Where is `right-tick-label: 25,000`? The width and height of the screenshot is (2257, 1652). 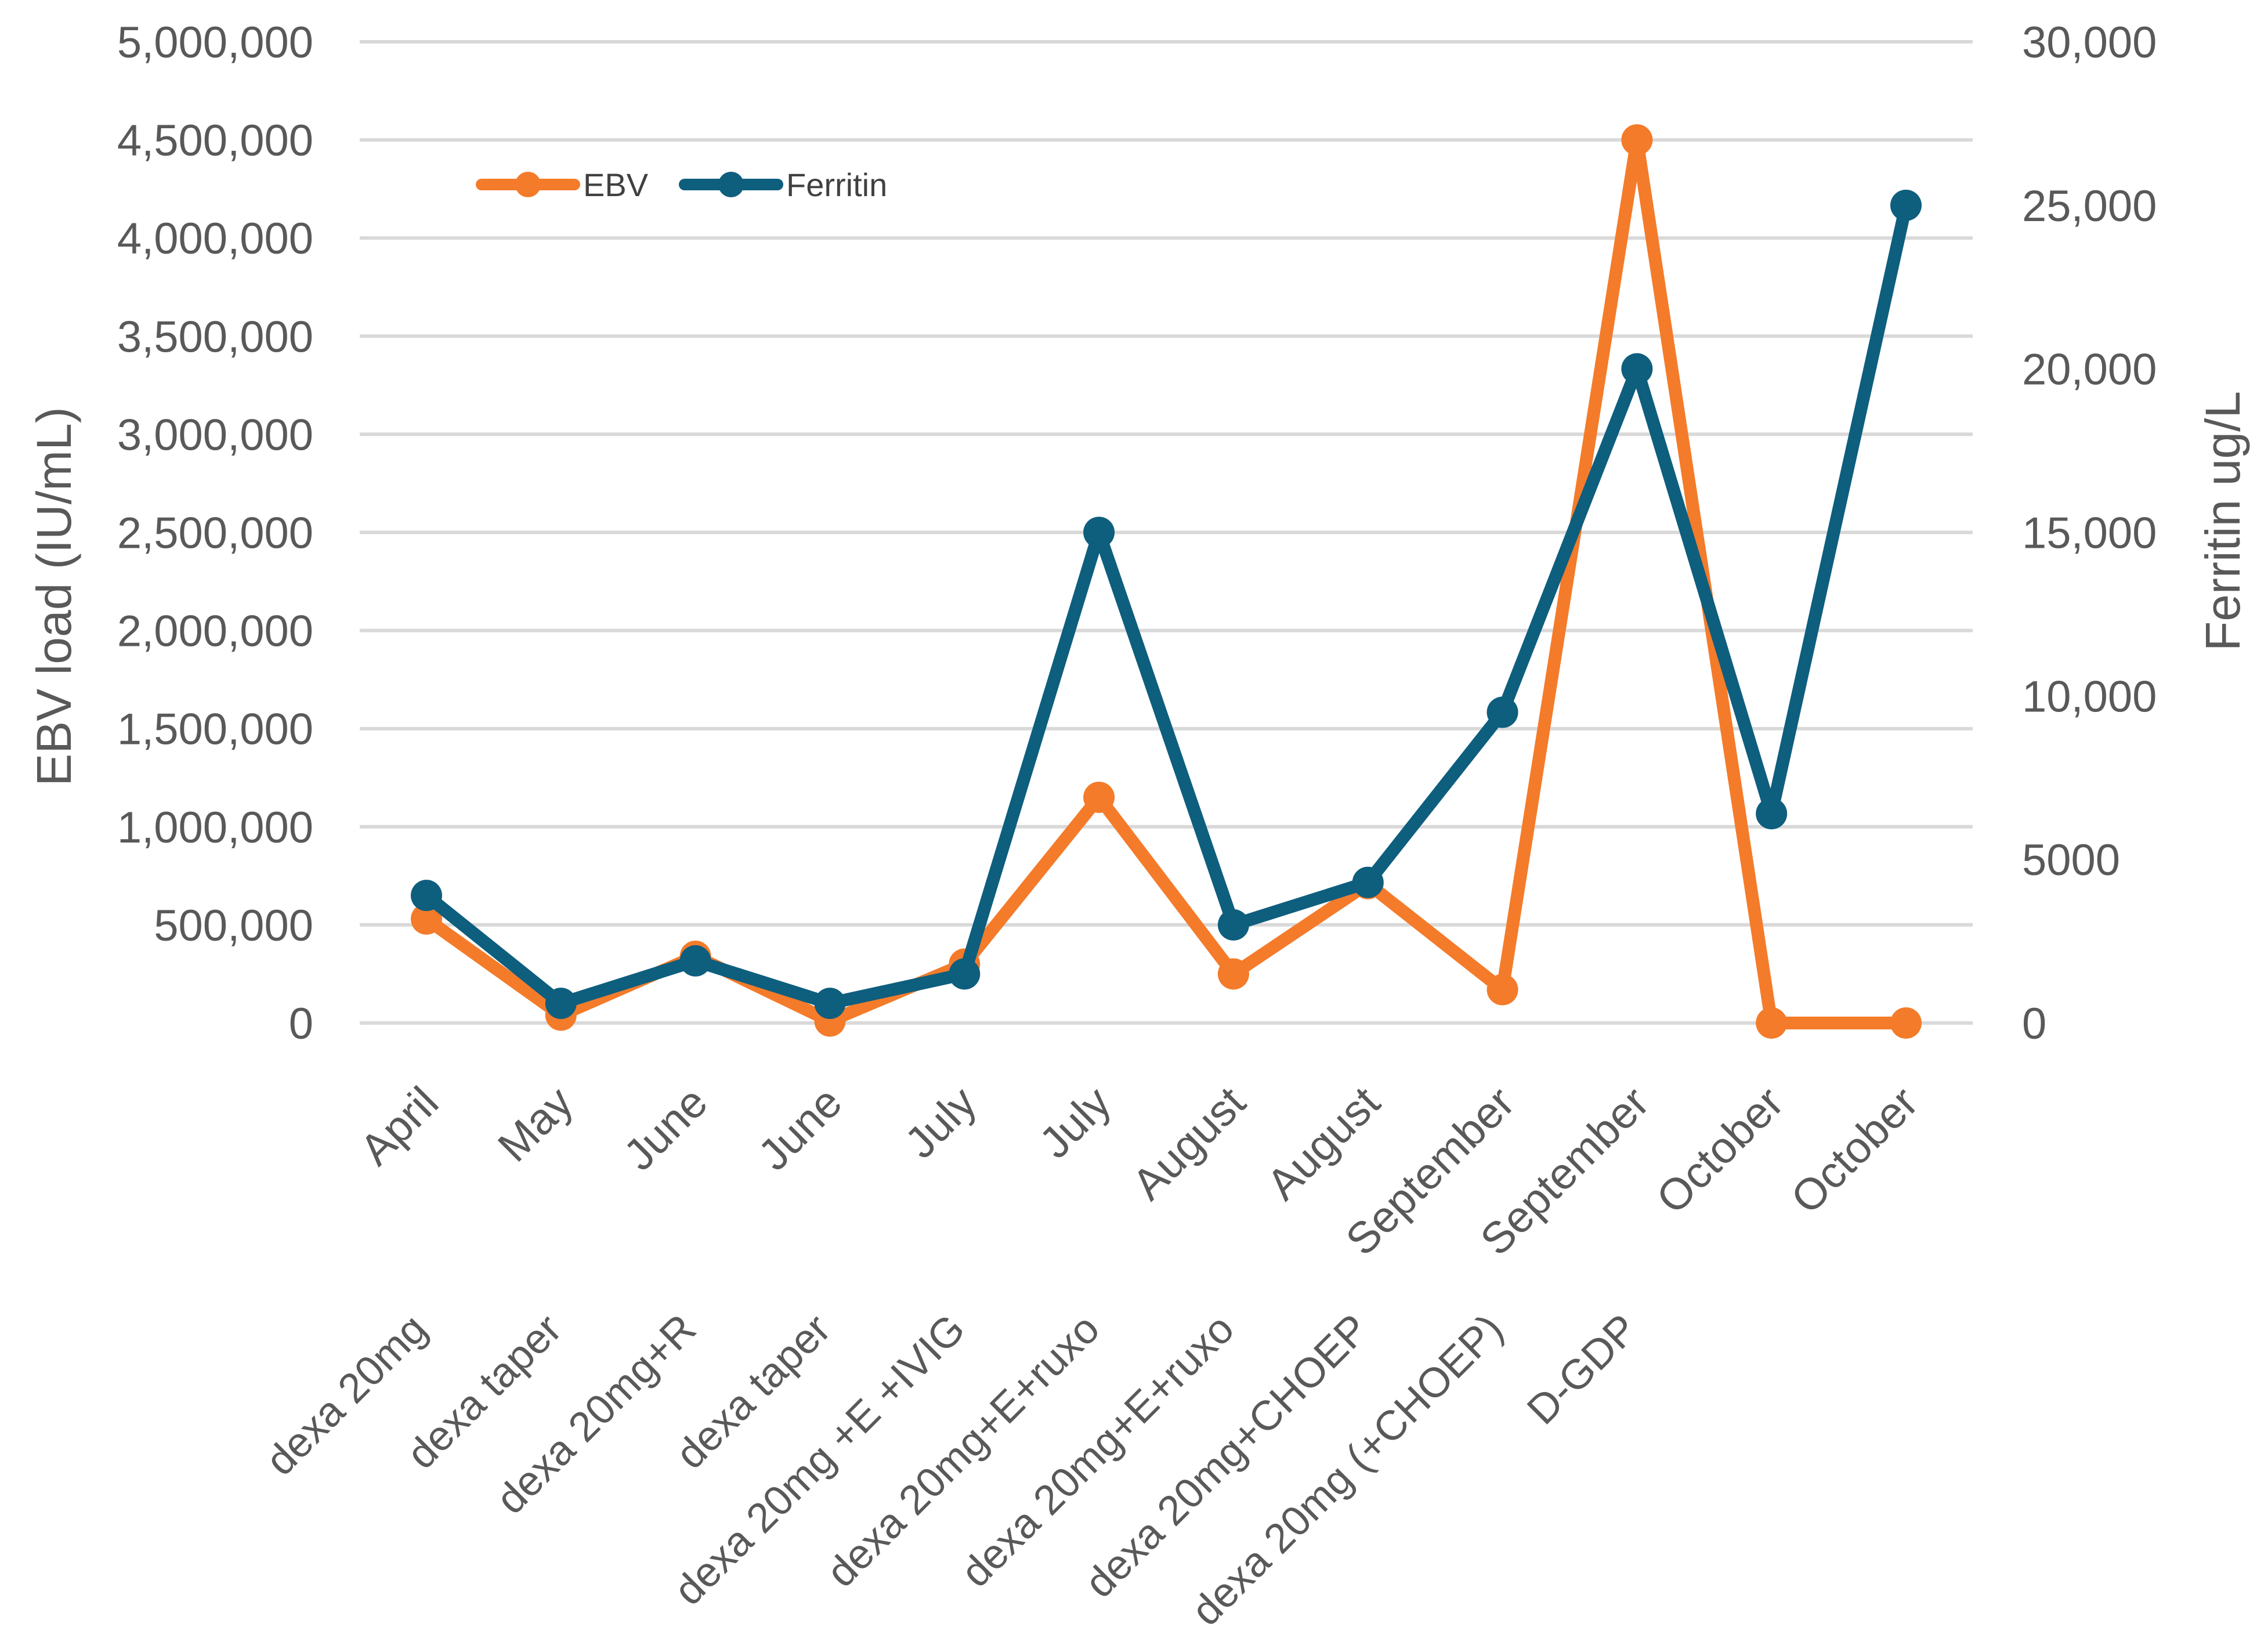
right-tick-label: 25,000 is located at coordinates (2090, 206).